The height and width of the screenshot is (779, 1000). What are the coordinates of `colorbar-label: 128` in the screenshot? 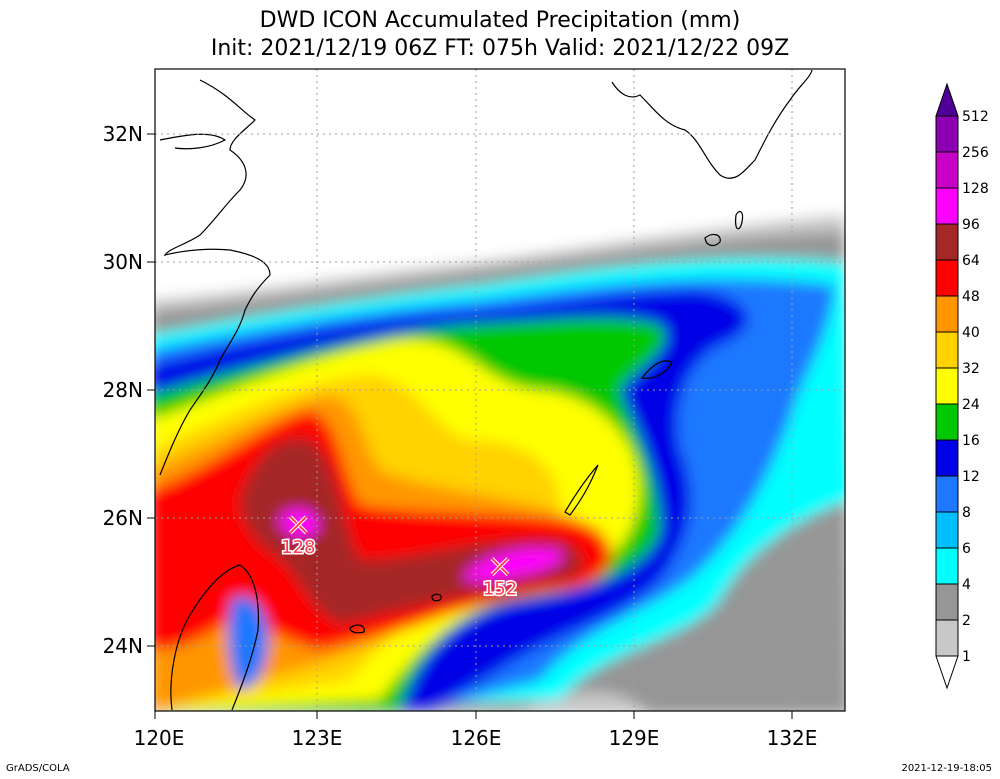 It's located at (975, 189).